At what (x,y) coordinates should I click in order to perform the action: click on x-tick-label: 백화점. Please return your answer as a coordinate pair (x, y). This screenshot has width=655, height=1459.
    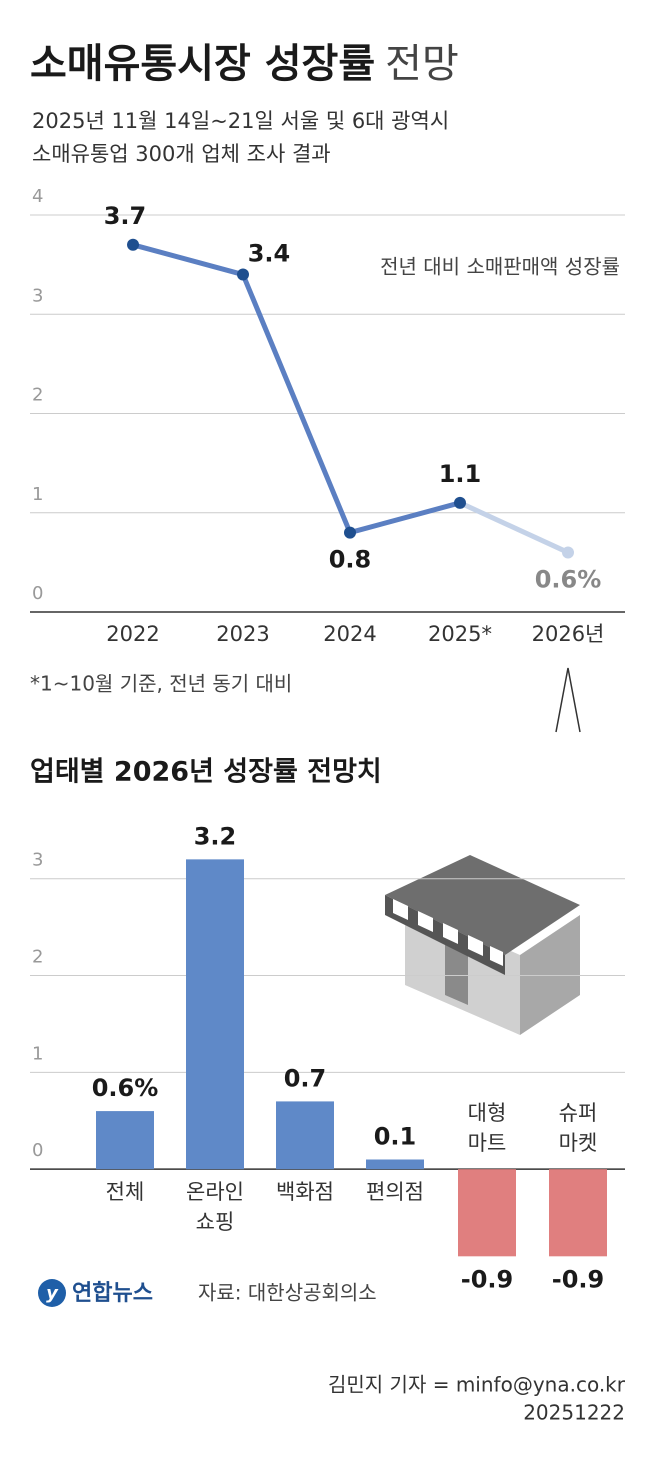
    Looking at the image, I should click on (305, 1192).